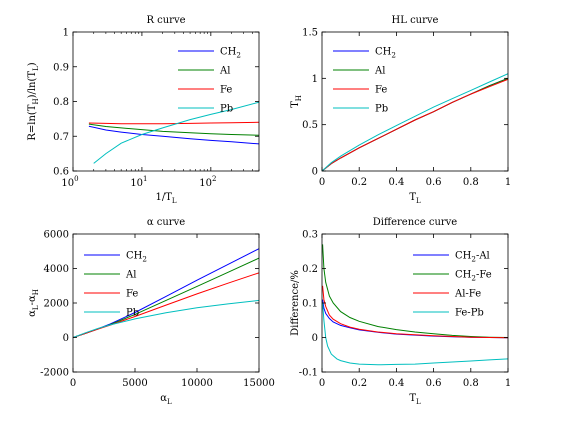 This screenshot has height=426, width=567. I want to click on series-line-ch2-fe, so click(415, 291).